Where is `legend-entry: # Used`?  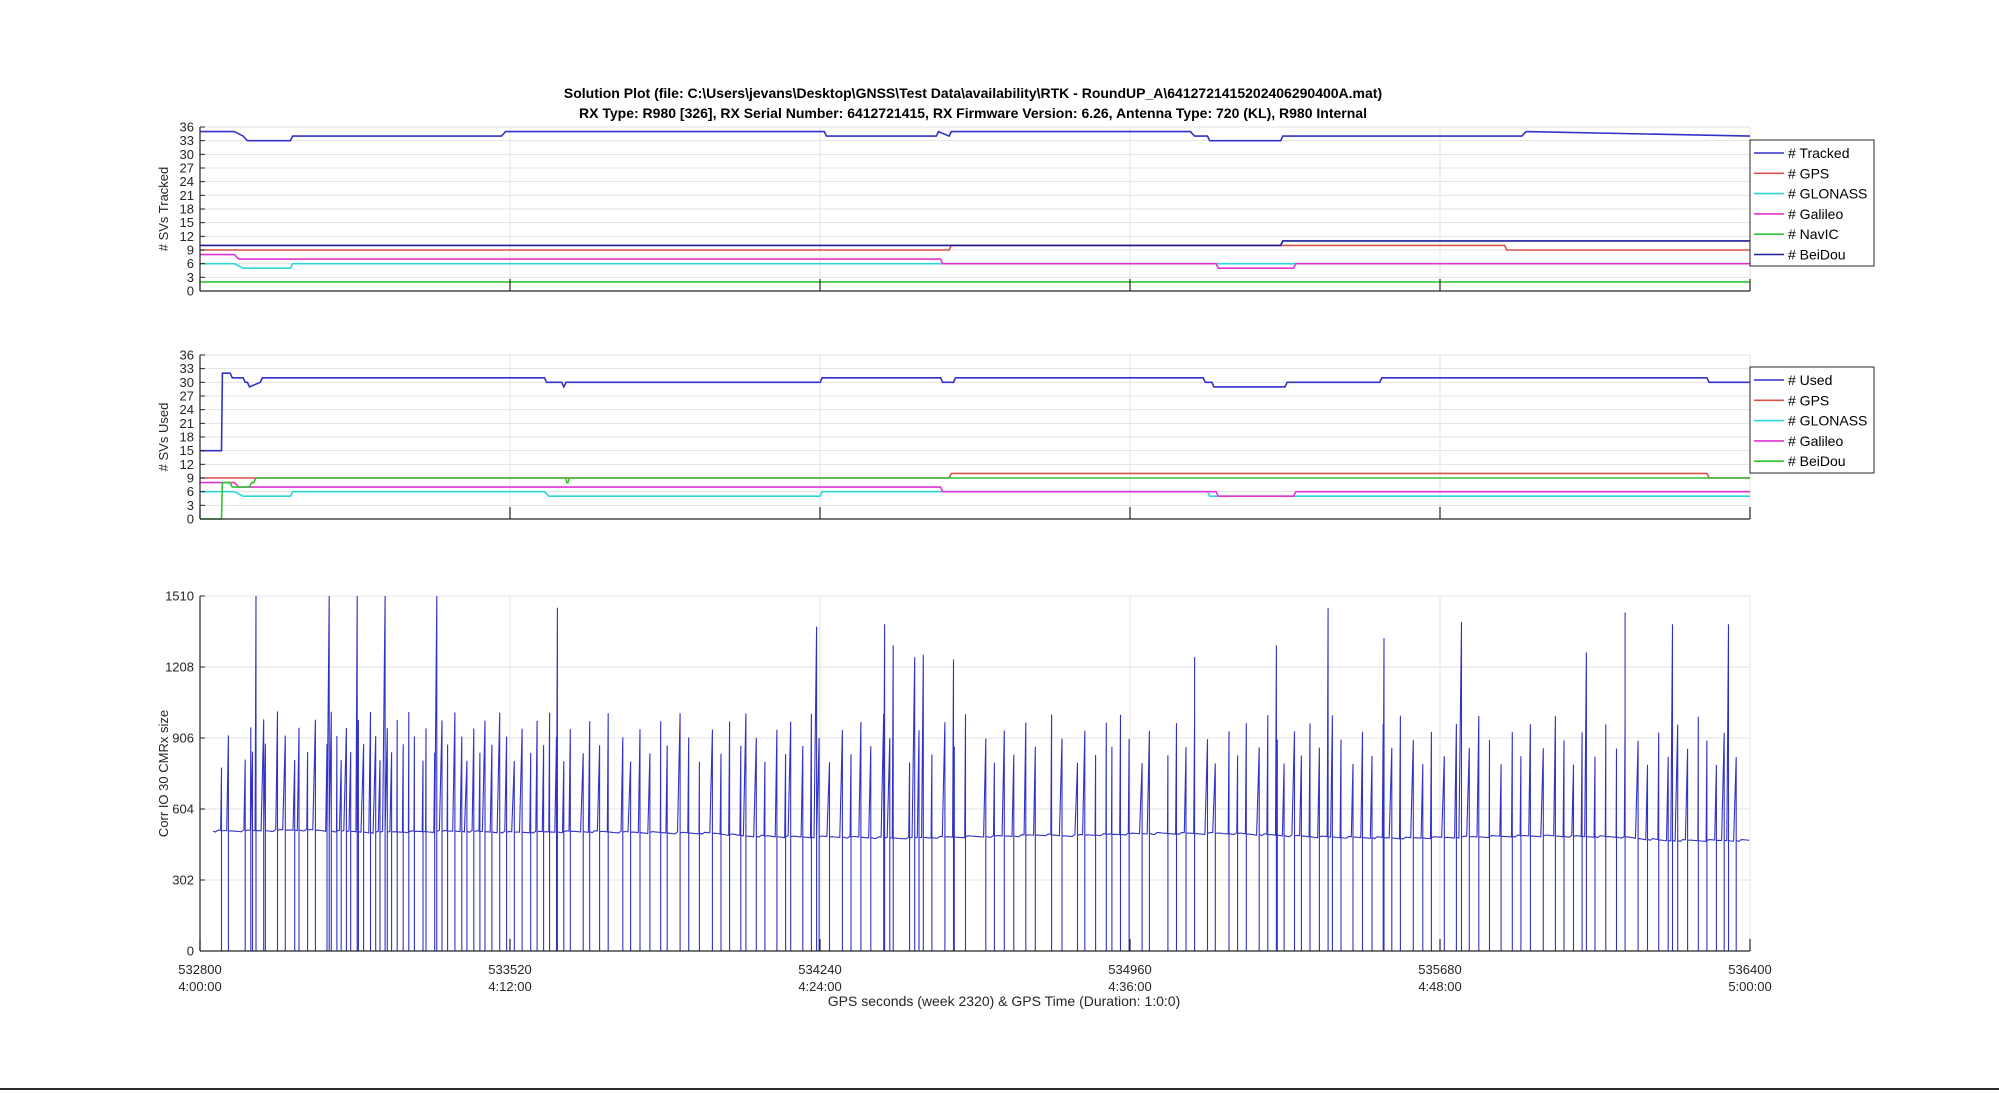 legend-entry: # Used is located at coordinates (1810, 380).